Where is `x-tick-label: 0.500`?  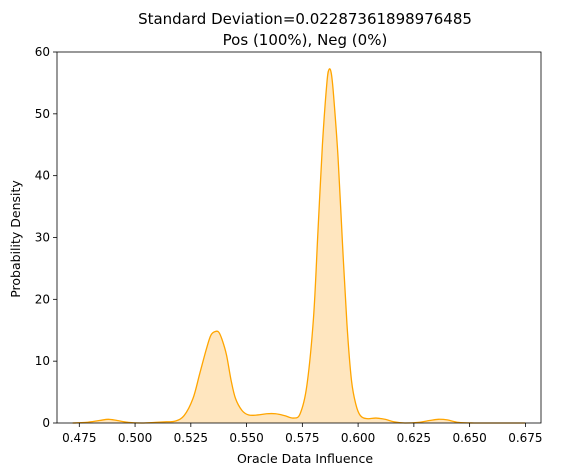 x-tick-label: 0.500 is located at coordinates (135, 438).